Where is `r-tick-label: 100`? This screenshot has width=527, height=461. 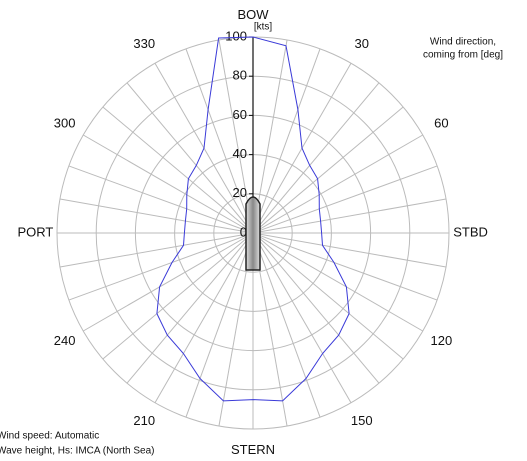
r-tick-label: 100 is located at coordinates (236, 35).